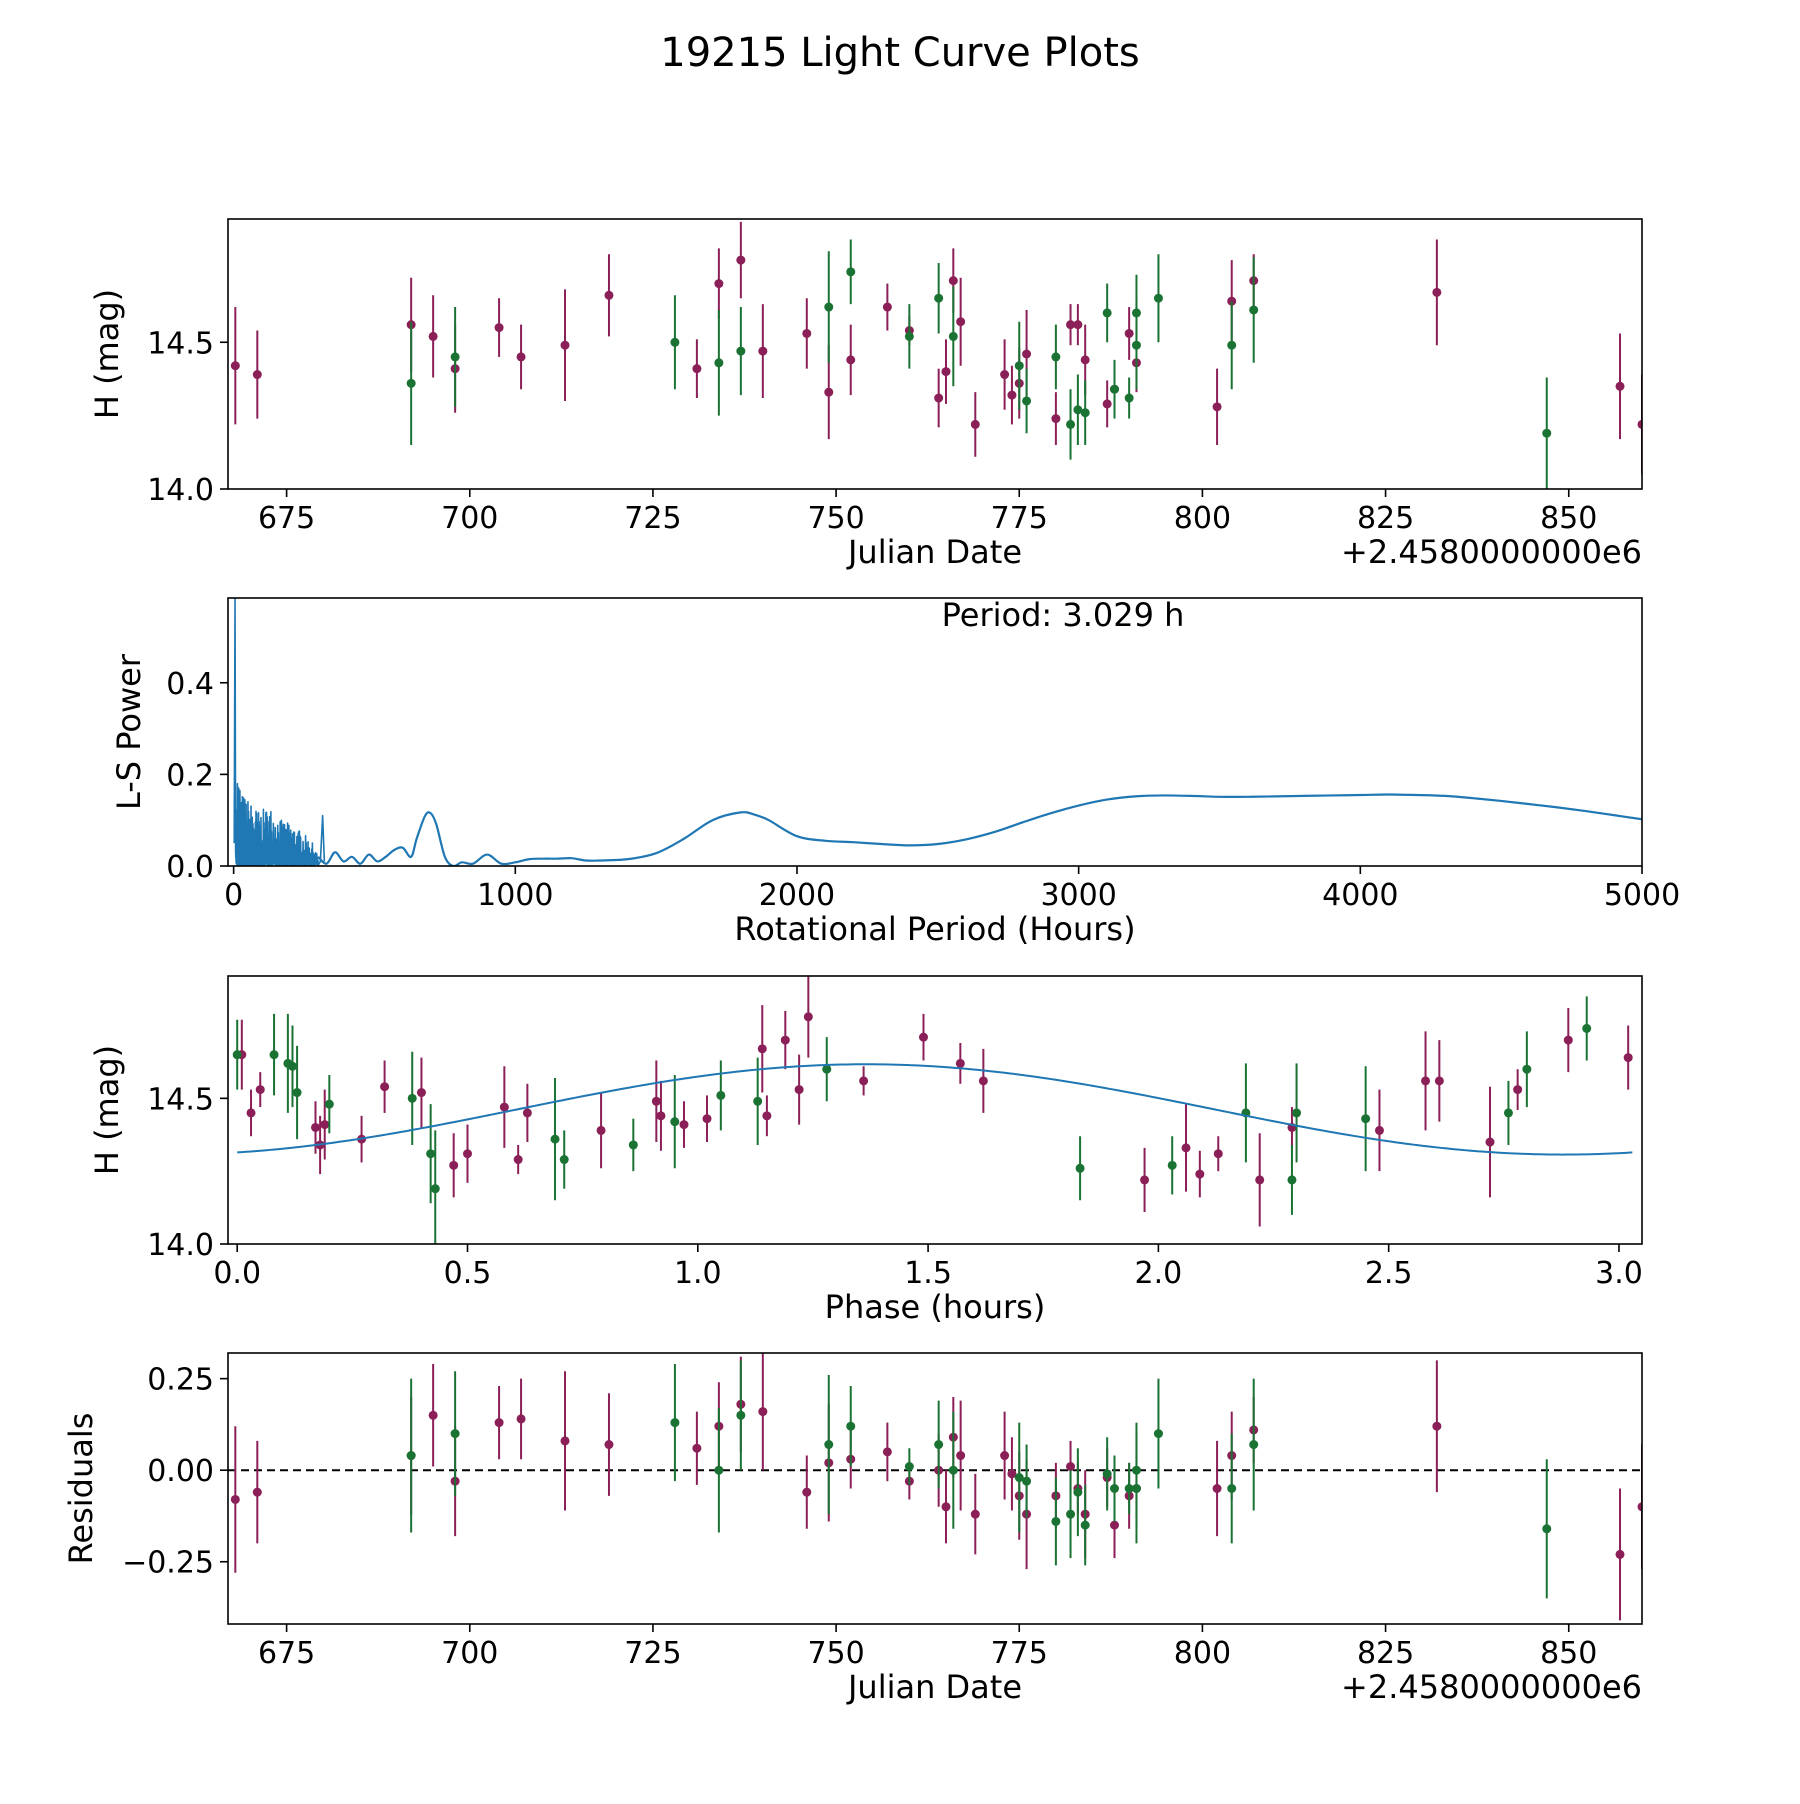 The height and width of the screenshot is (1804, 1800). What do you see at coordinates (168, 1563) in the screenshot?
I see `y-tick-label: −0.25` at bounding box center [168, 1563].